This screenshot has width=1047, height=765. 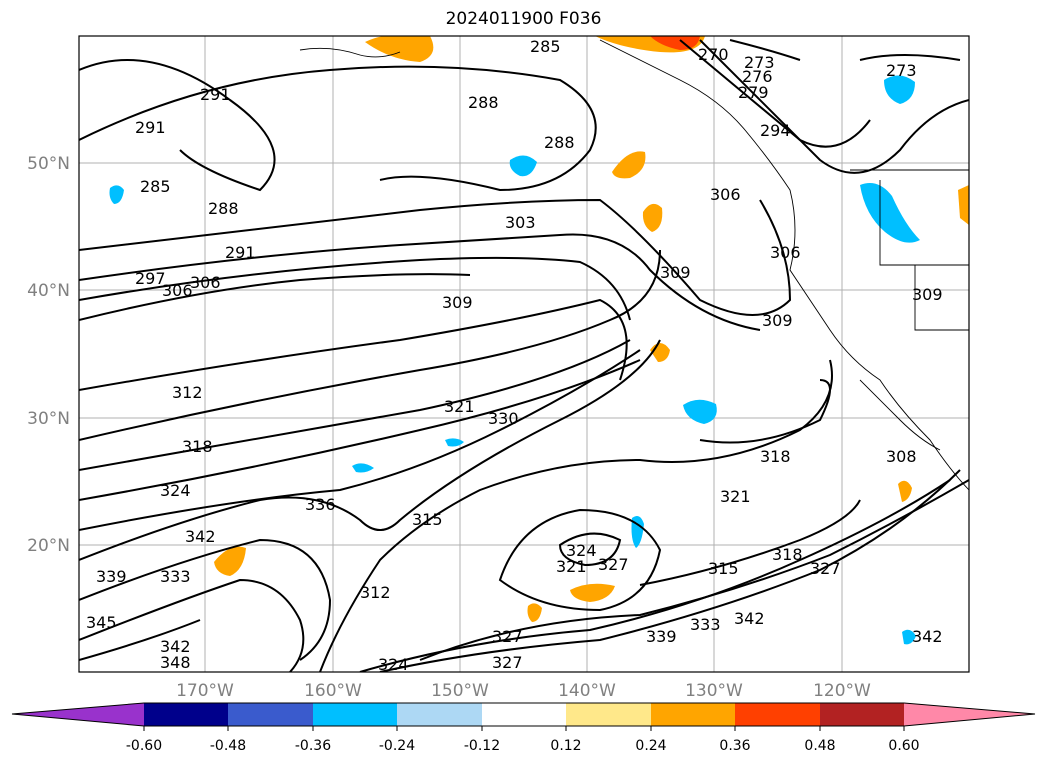 I want to click on colorbar-tick-label: -0.12, so click(x=482, y=746).